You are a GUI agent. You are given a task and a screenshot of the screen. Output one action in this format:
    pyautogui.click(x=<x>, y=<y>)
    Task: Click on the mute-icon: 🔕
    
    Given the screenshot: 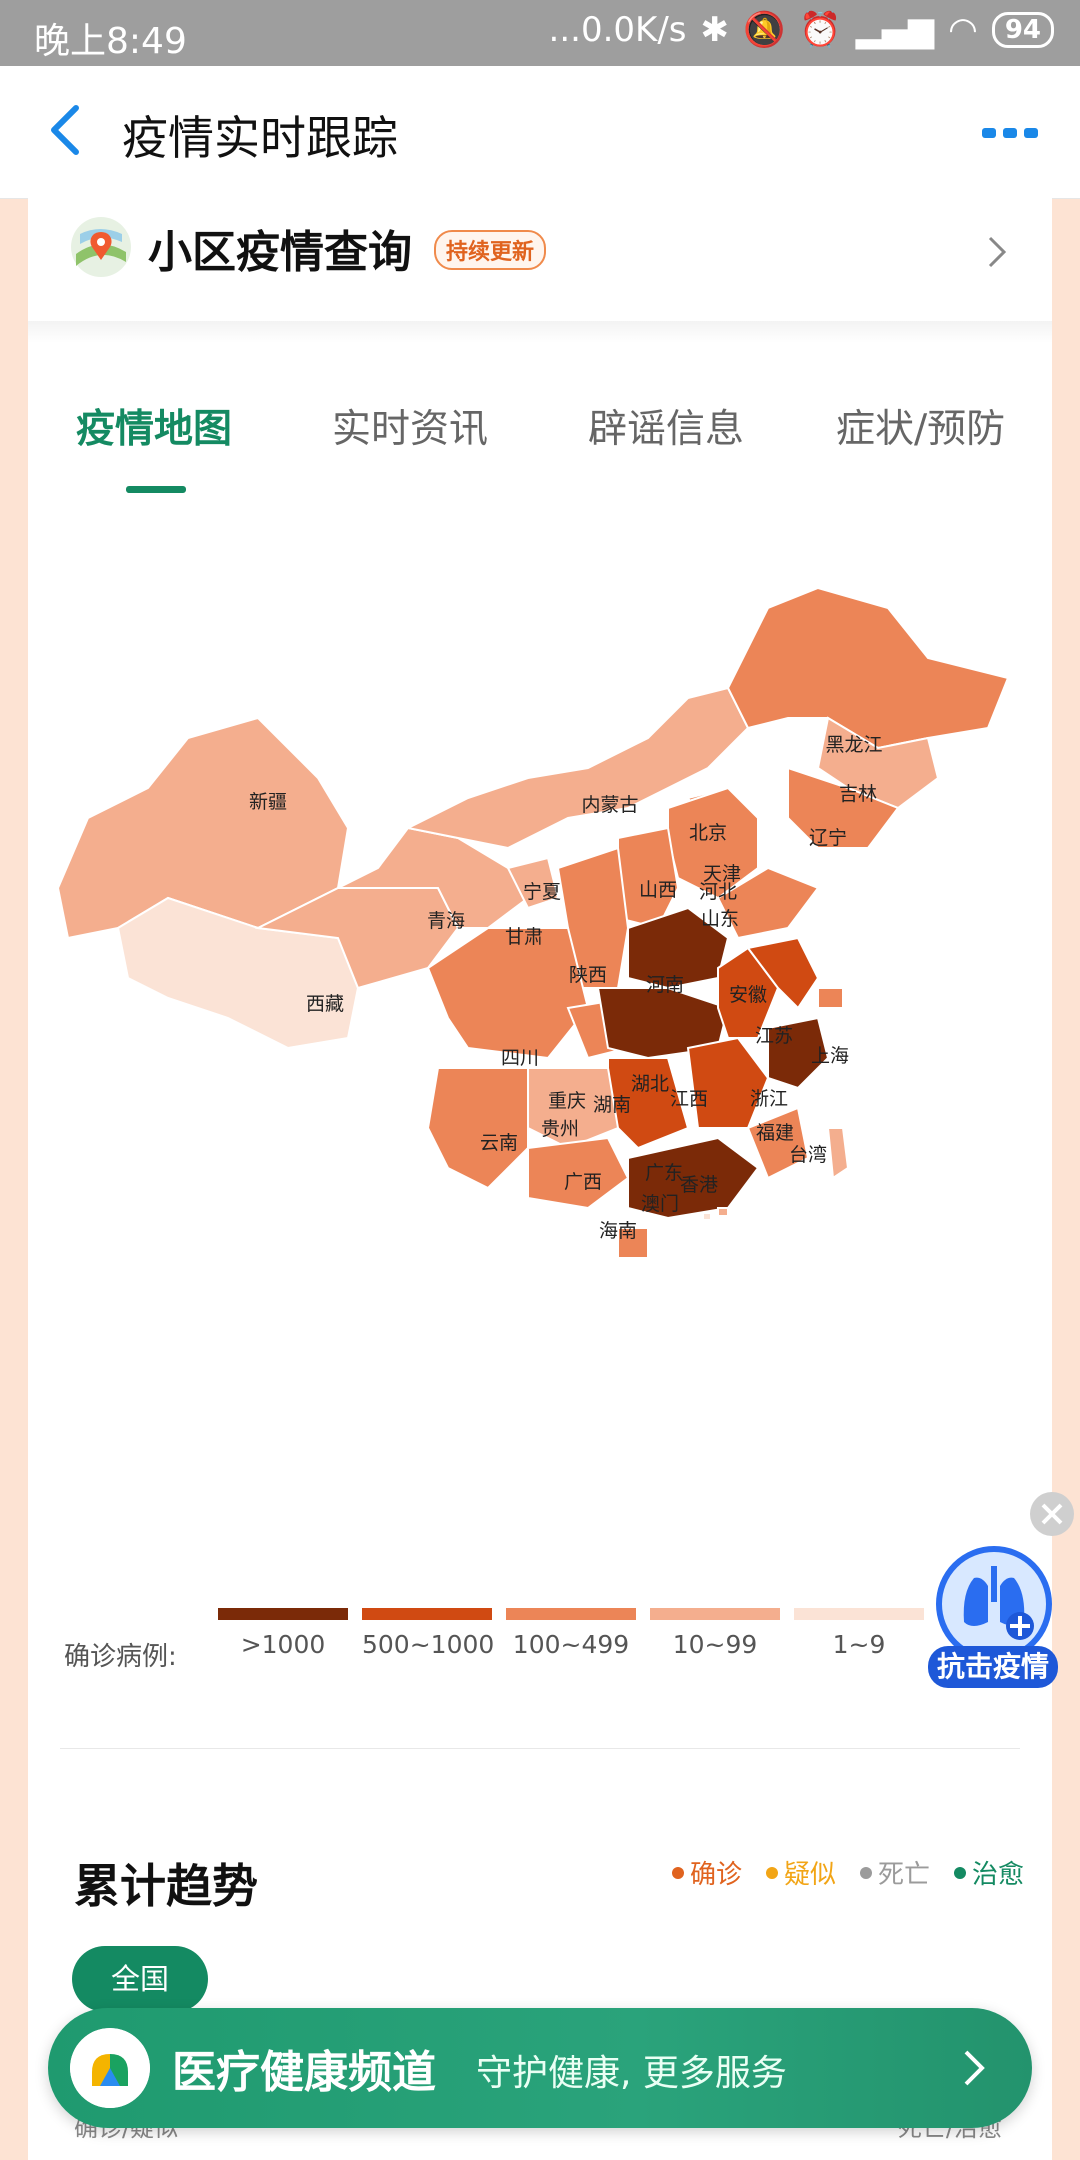 What is the action you would take?
    pyautogui.click(x=764, y=30)
    